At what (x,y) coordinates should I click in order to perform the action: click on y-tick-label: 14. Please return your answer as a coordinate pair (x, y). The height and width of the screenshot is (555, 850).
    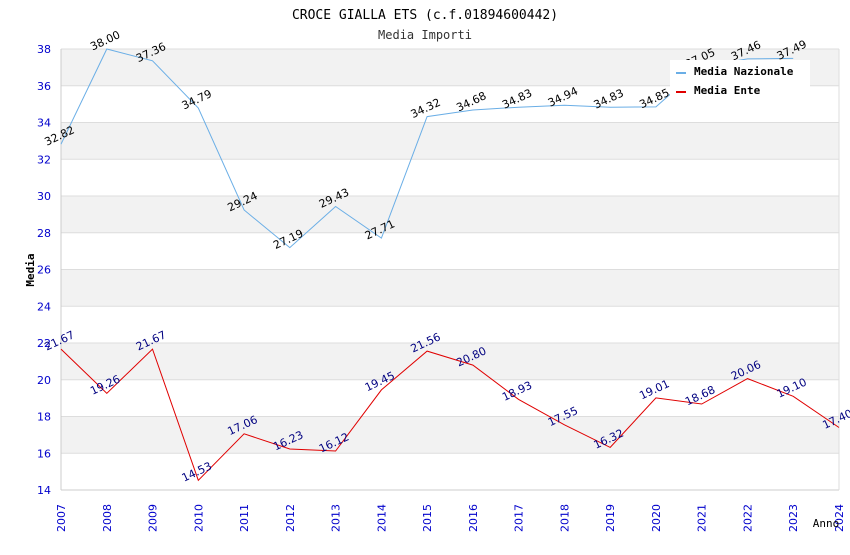
    Looking at the image, I should click on (44, 490).